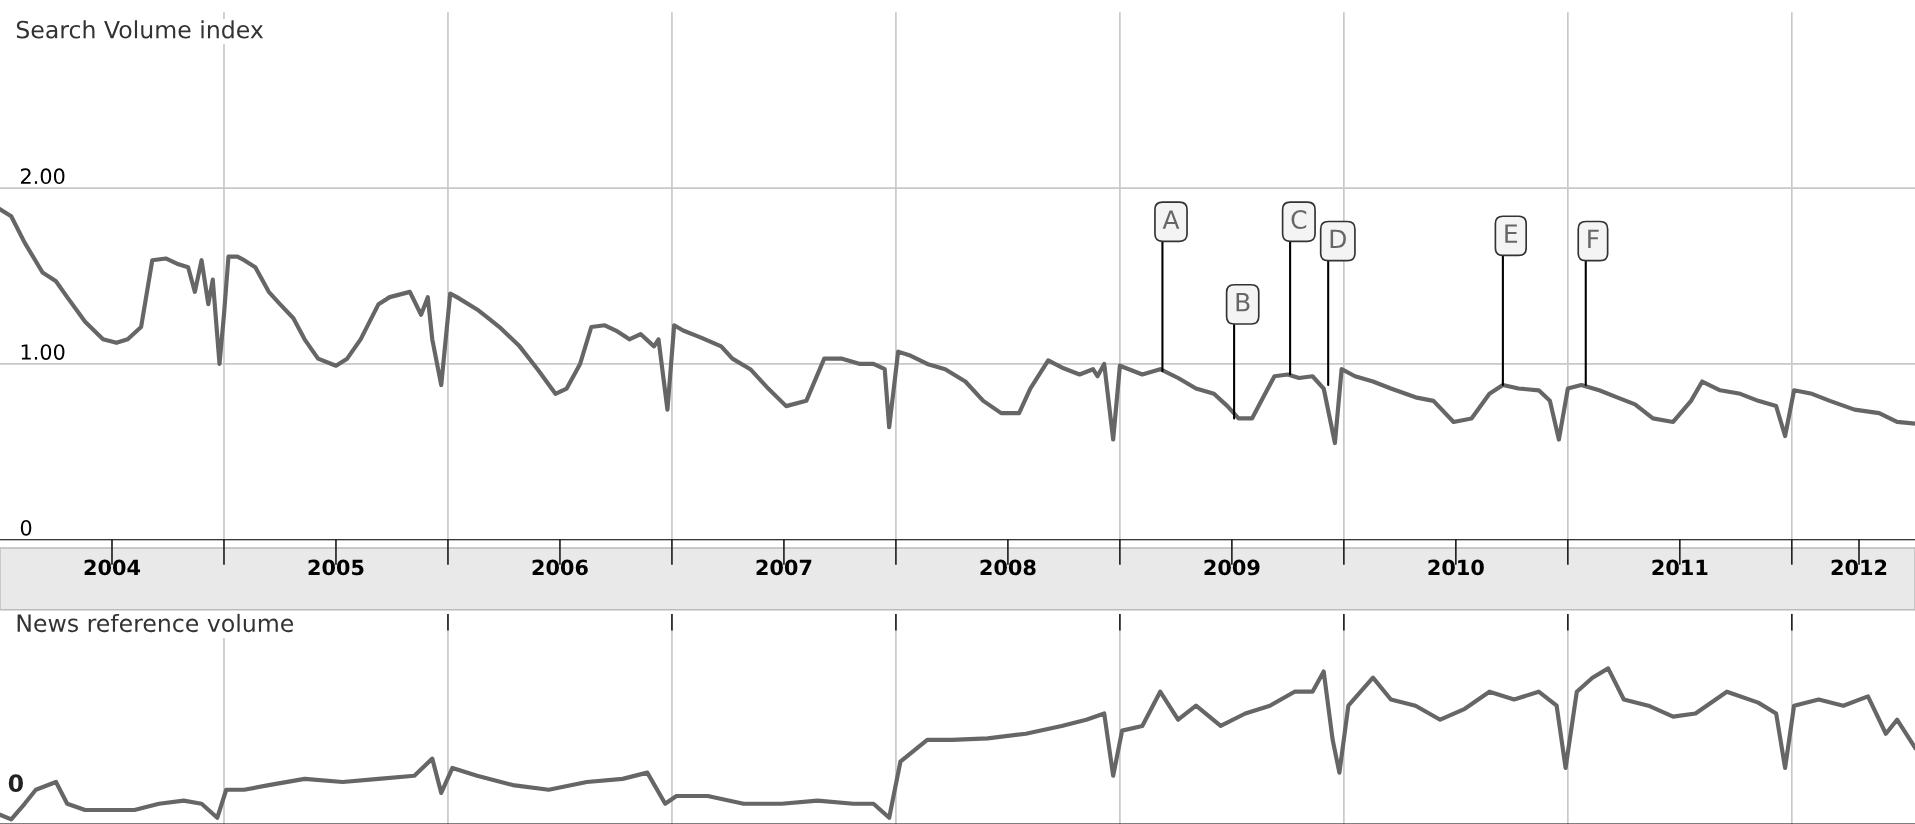 Image resolution: width=1915 pixels, height=824 pixels. Describe the element at coordinates (1243, 302) in the screenshot. I see `annotation: B` at that location.